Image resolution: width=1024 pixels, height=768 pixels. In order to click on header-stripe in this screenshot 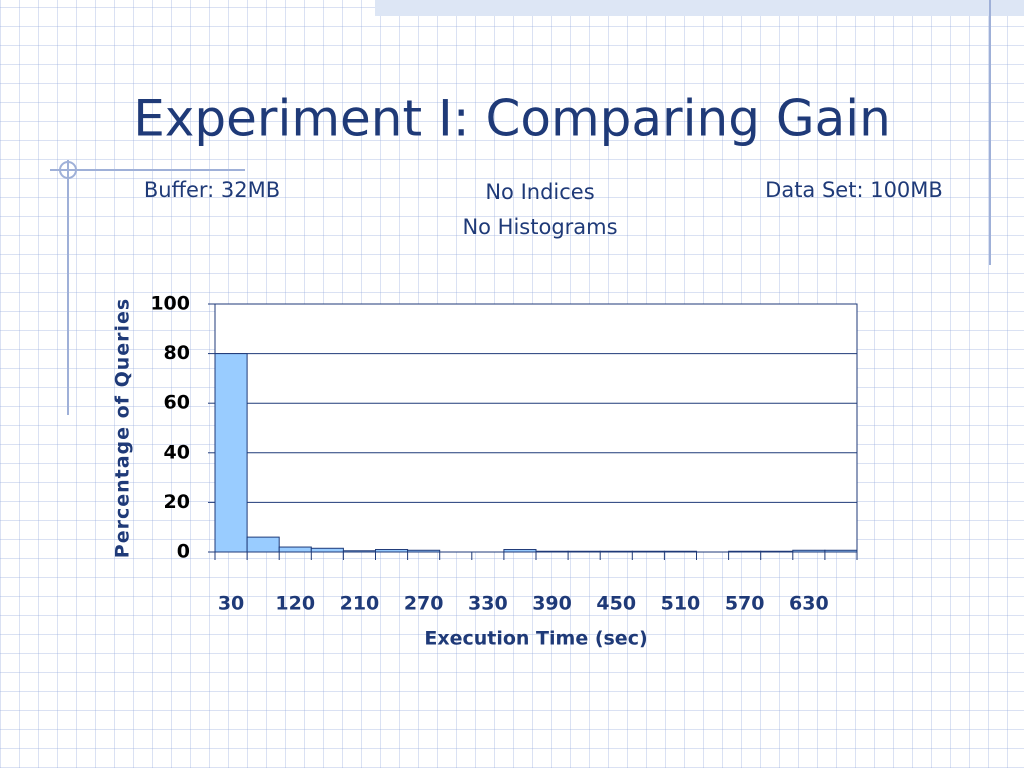, I will do `click(699, 8)`.